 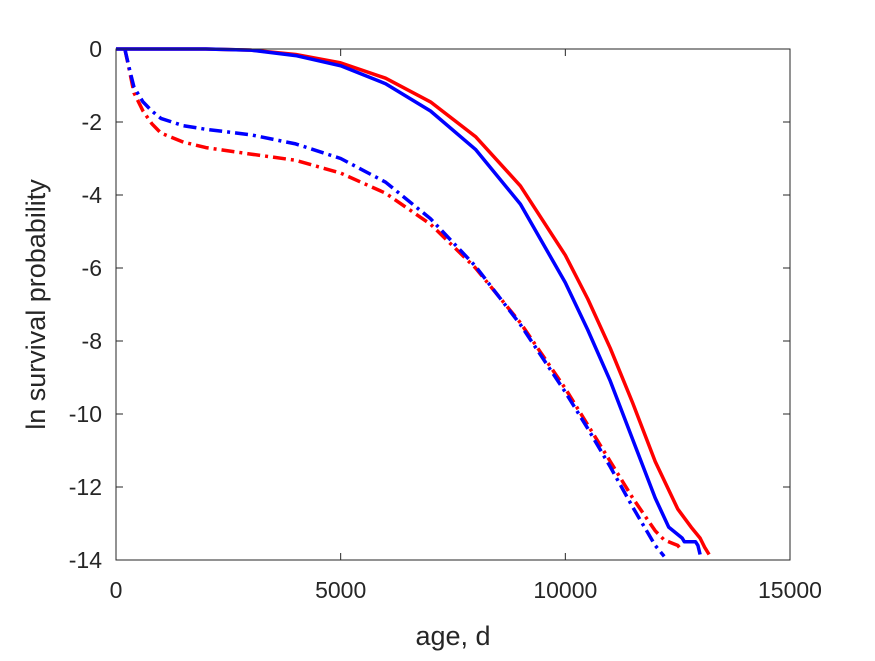 I want to click on y-tick-label: -6, so click(x=92, y=268).